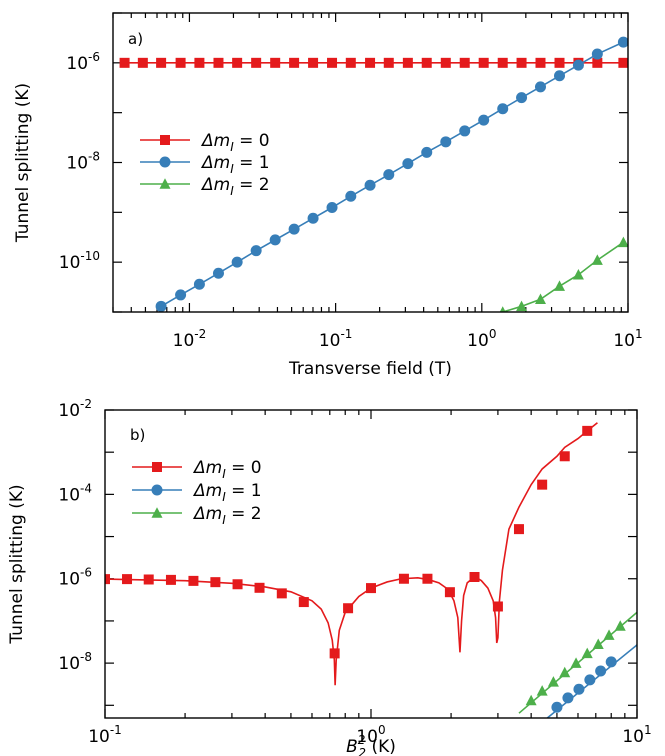  Describe the element at coordinates (227, 515) in the screenshot. I see `legend-label: ΔmI = 2` at that location.